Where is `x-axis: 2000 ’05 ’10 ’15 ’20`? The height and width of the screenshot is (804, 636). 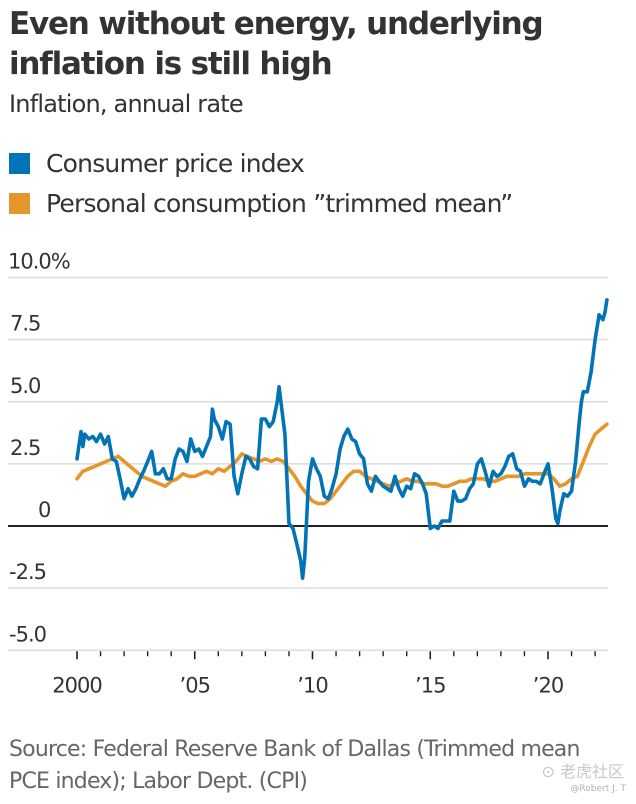 x-axis: 2000 ’05 ’10 ’15 ’20 is located at coordinates (324, 674).